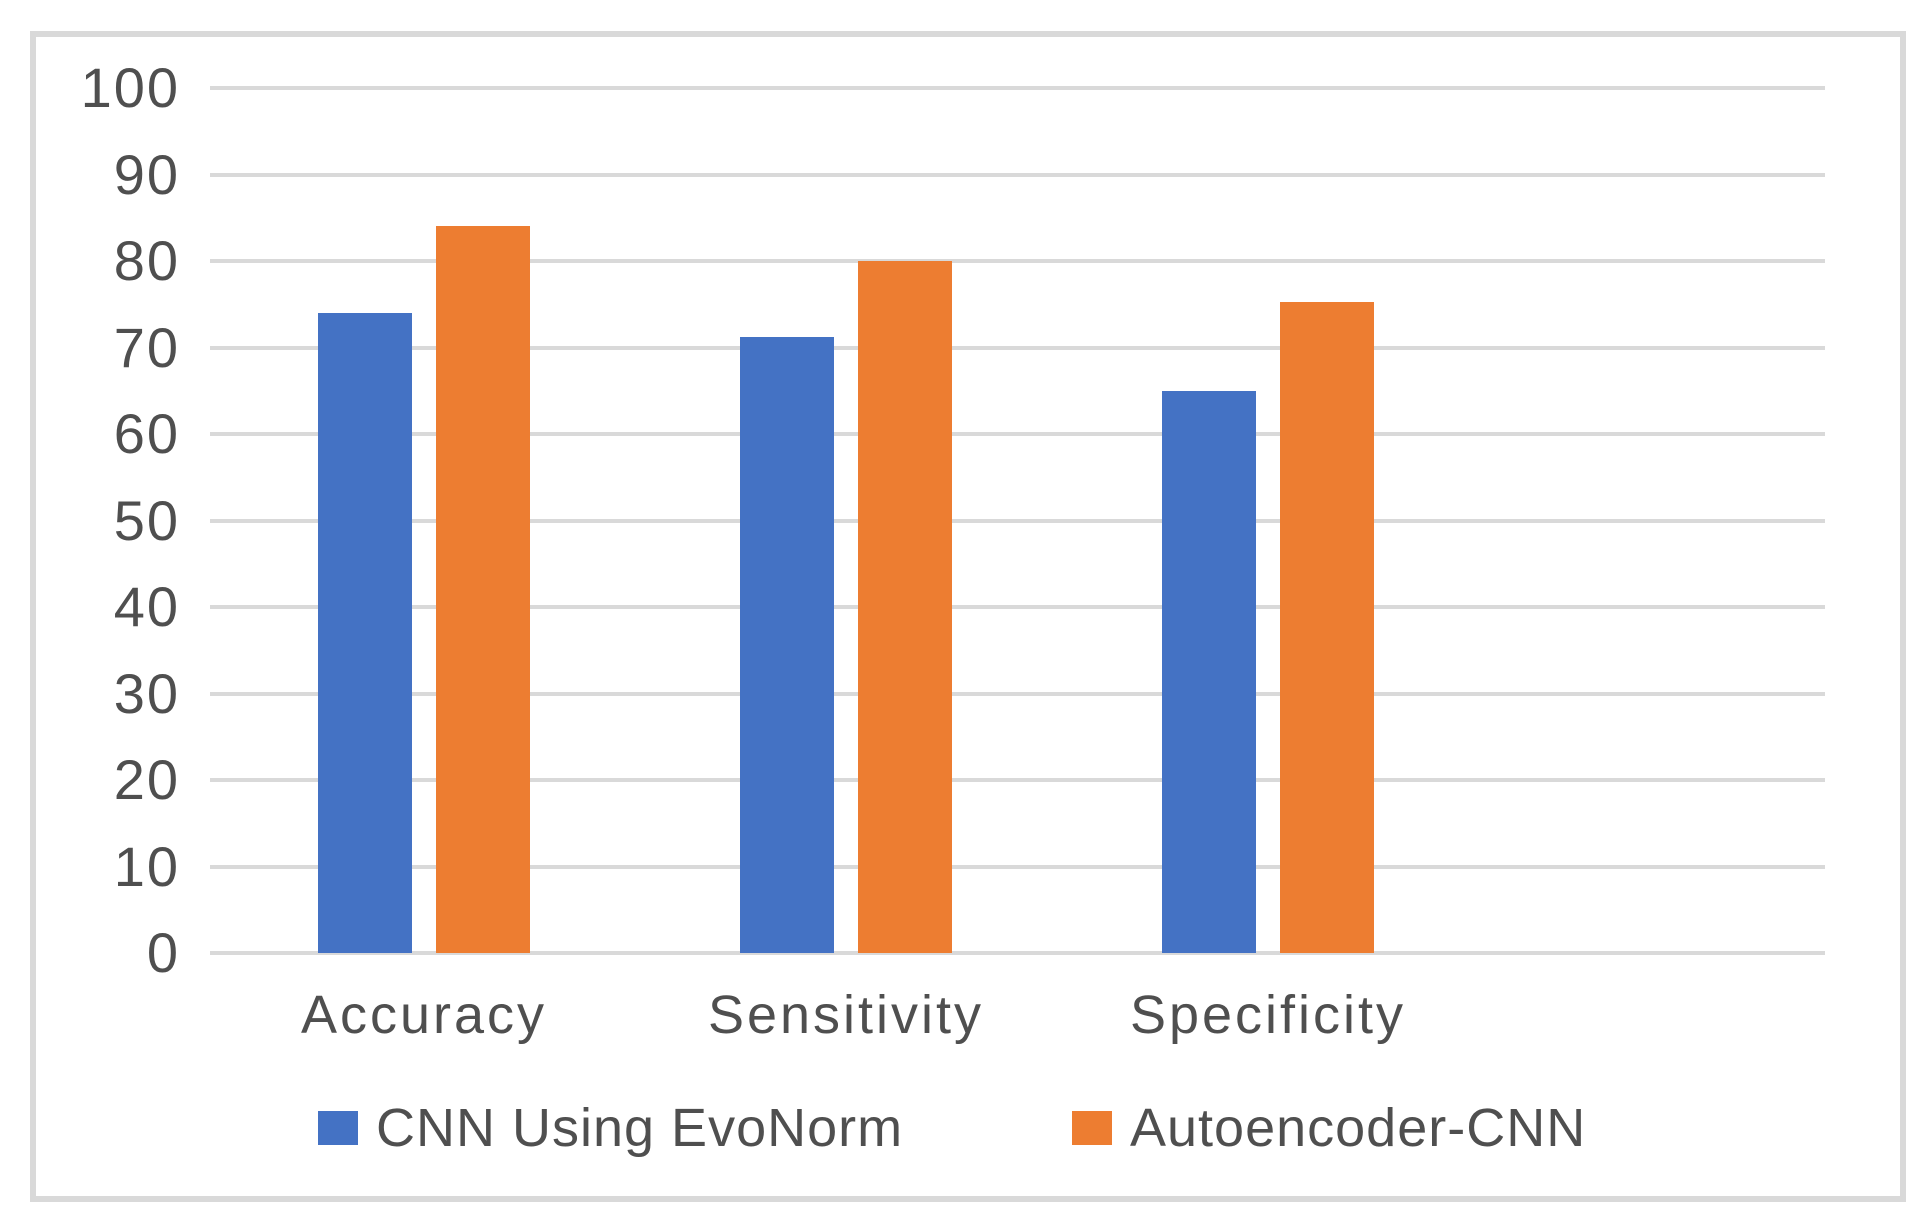 Image resolution: width=1929 pixels, height=1227 pixels. What do you see at coordinates (146, 606) in the screenshot?
I see `y-axis-tick-label: 40` at bounding box center [146, 606].